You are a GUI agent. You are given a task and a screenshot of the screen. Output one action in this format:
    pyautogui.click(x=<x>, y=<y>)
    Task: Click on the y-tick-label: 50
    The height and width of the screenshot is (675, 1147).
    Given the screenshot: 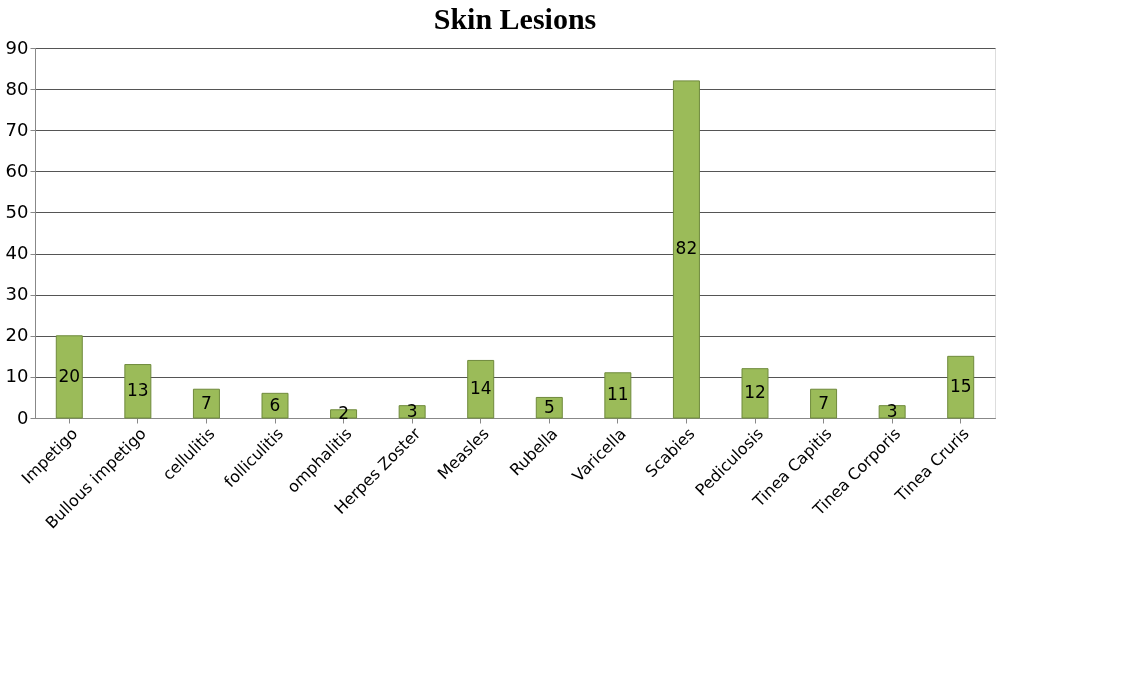 What is the action you would take?
    pyautogui.click(x=17, y=211)
    